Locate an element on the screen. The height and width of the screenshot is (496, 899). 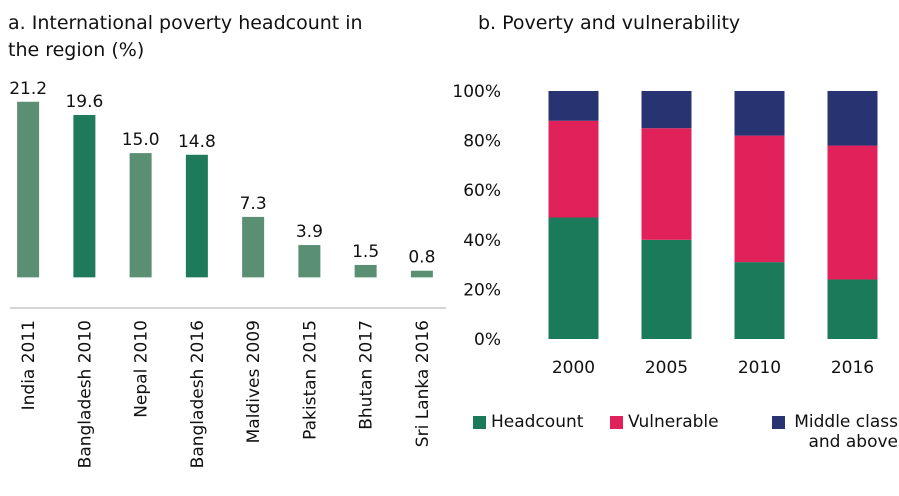
legend-item: Vulnerable is located at coordinates (664, 422).